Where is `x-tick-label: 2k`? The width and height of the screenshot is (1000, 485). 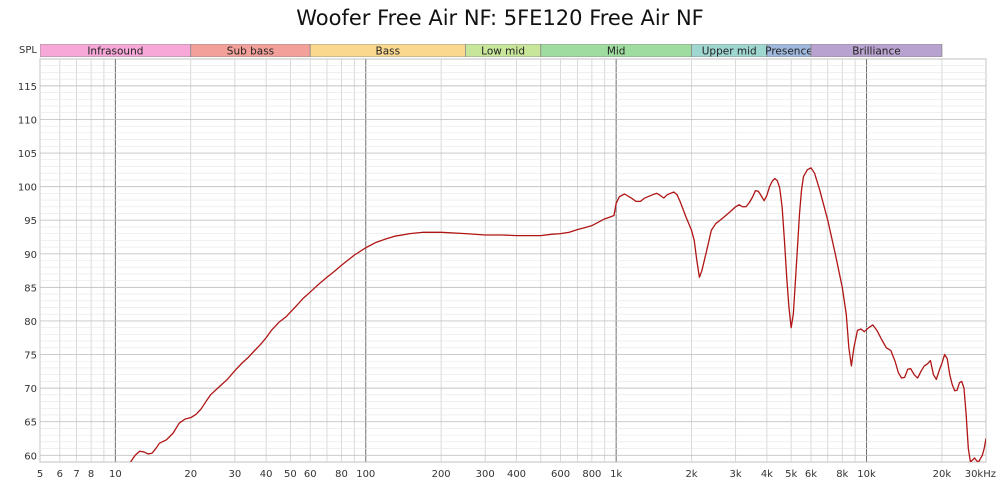
x-tick-label: 2k is located at coordinates (691, 474).